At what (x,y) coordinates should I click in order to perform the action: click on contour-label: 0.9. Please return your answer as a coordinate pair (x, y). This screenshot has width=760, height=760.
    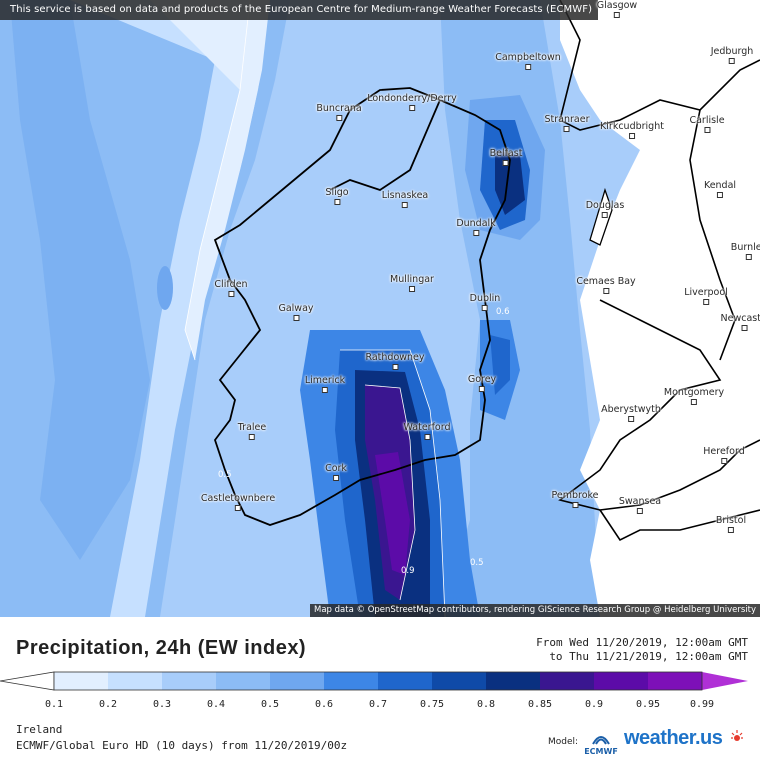
    Looking at the image, I should click on (408, 571).